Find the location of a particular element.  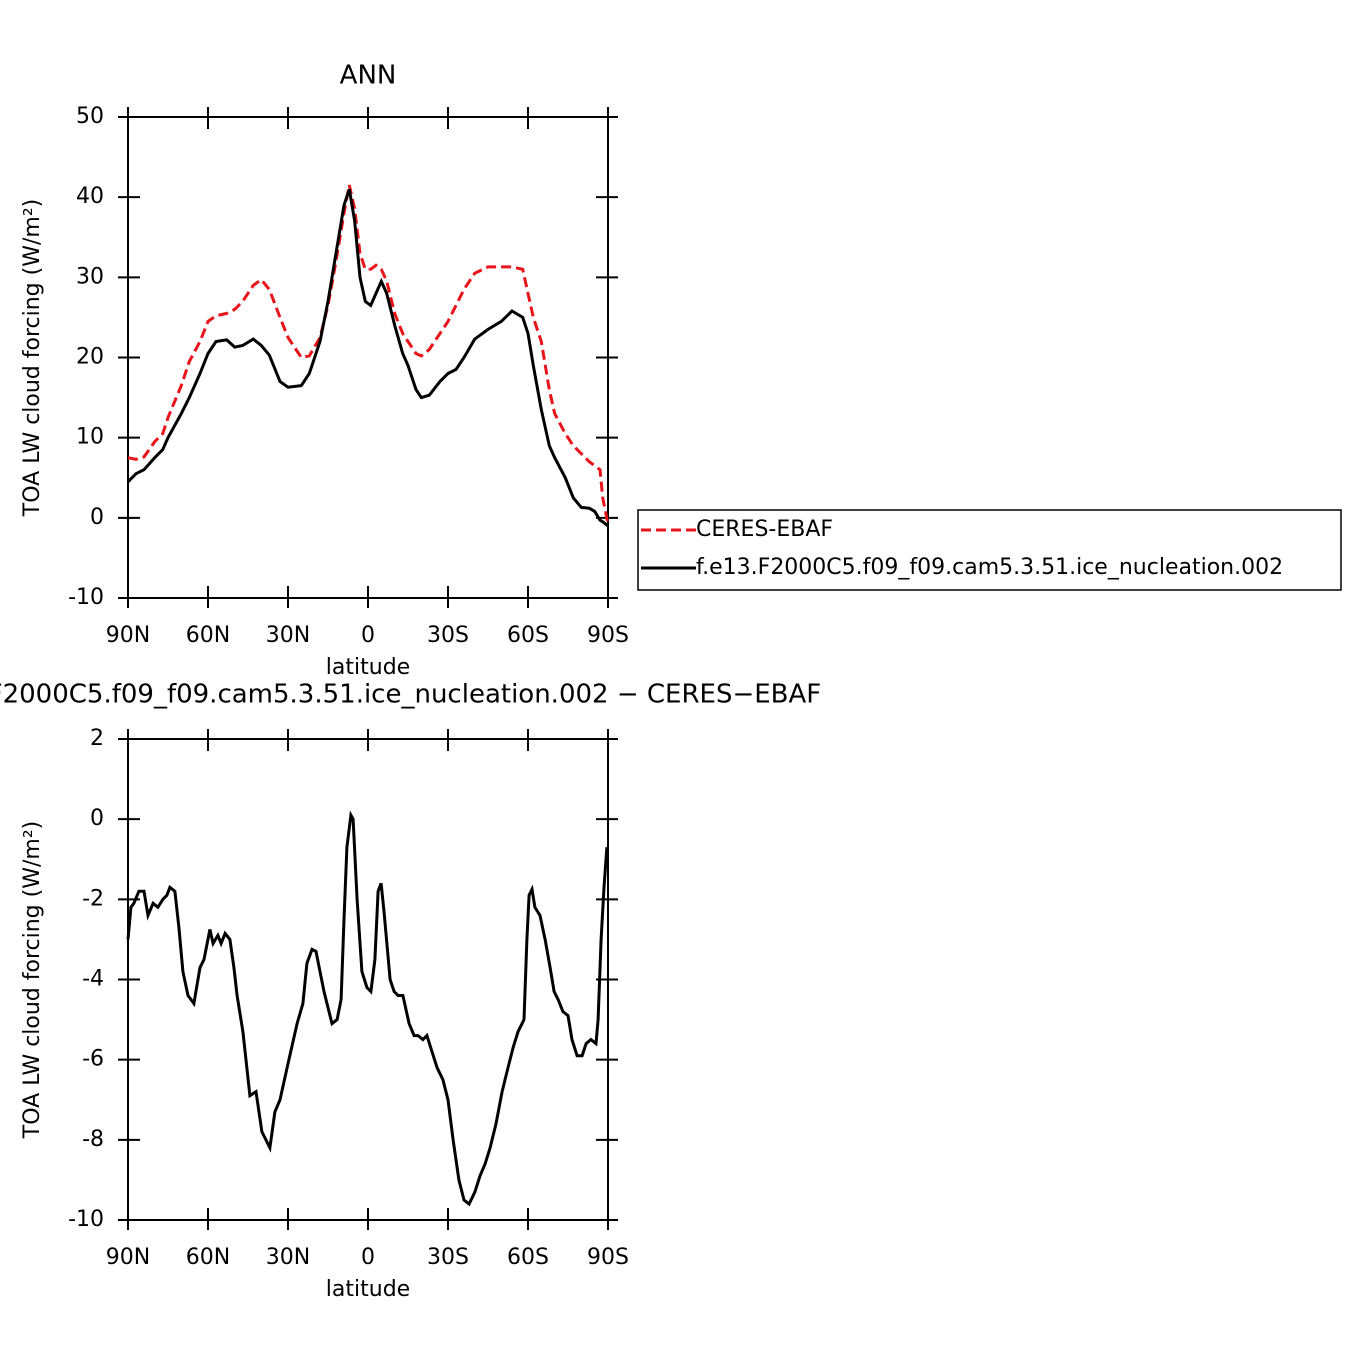

y-tick-label: -6 is located at coordinates (93, 1059).